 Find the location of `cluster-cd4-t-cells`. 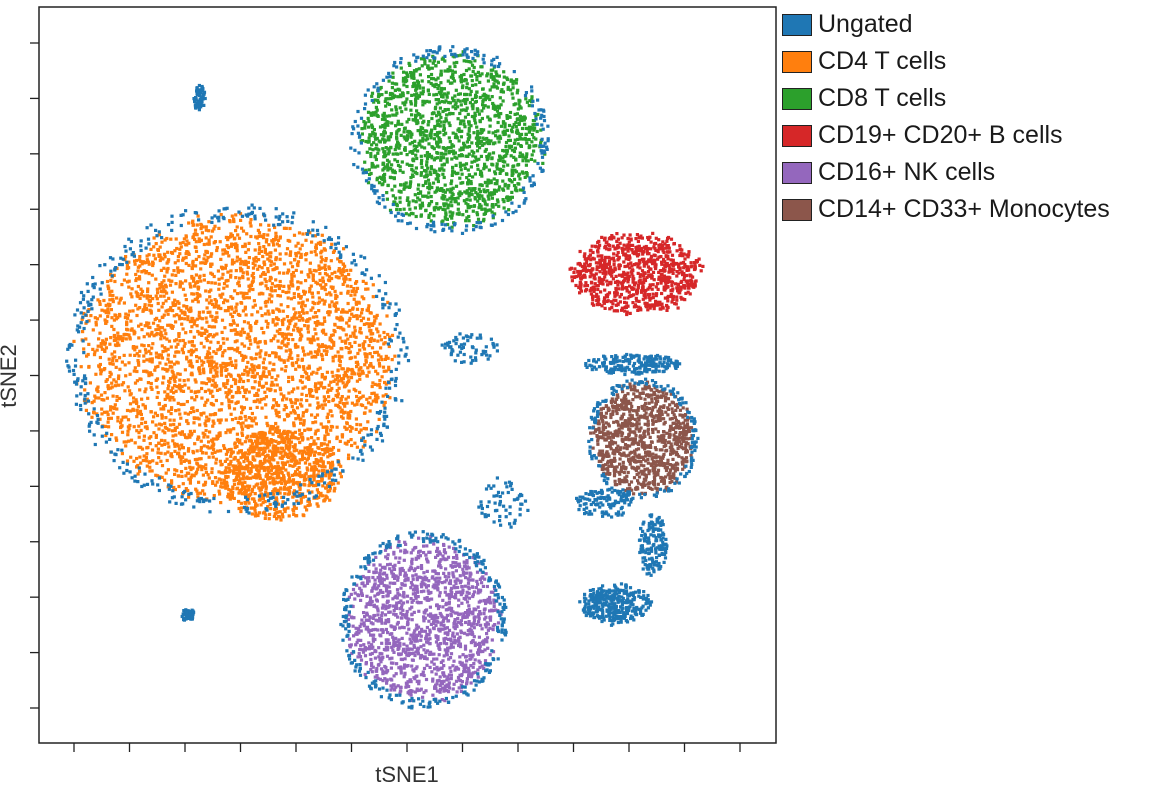

cluster-cd4-t-cells is located at coordinates (281, 475).